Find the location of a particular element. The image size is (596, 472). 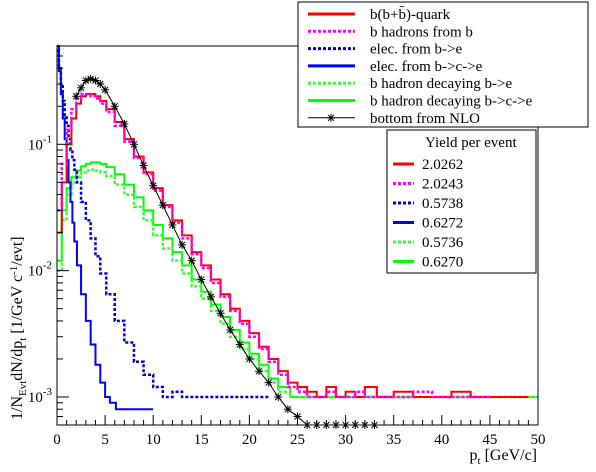

legend-yield-box is located at coordinates (461, 201).